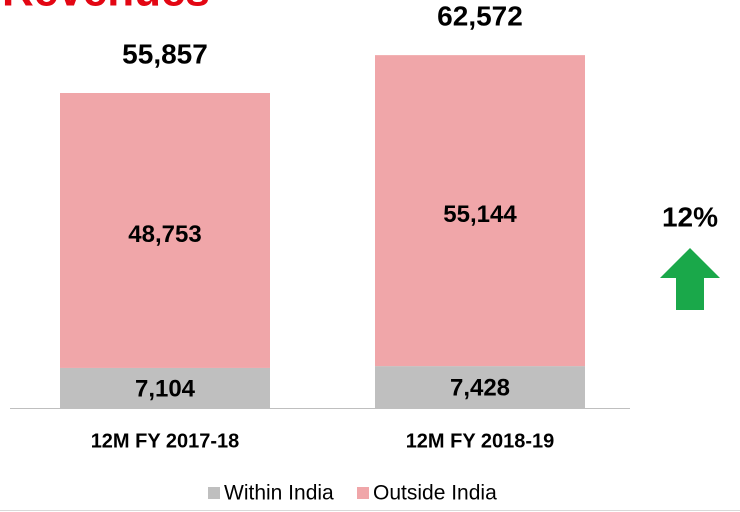 Image resolution: width=740 pixels, height=512 pixels. What do you see at coordinates (164, 234) in the screenshot?
I see `segment-label: 48,753` at bounding box center [164, 234].